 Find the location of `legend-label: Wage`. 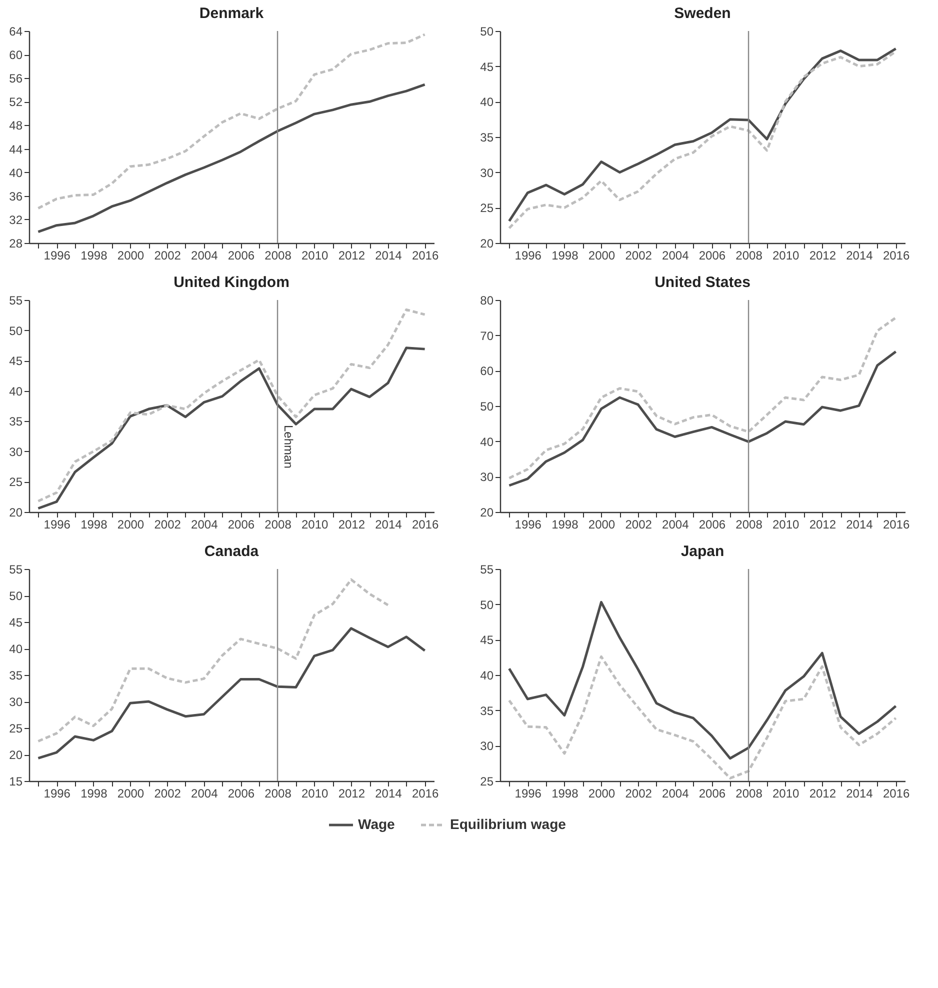

legend-label: Wage is located at coordinates (377, 824).